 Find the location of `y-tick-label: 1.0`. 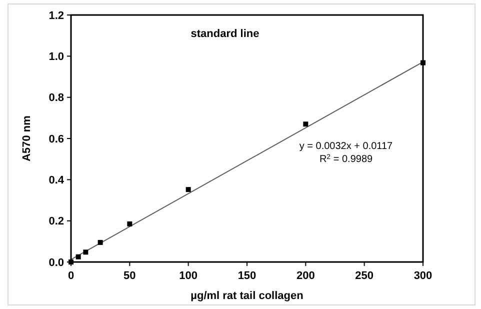

y-tick-label: 1.0 is located at coordinates (56, 57).